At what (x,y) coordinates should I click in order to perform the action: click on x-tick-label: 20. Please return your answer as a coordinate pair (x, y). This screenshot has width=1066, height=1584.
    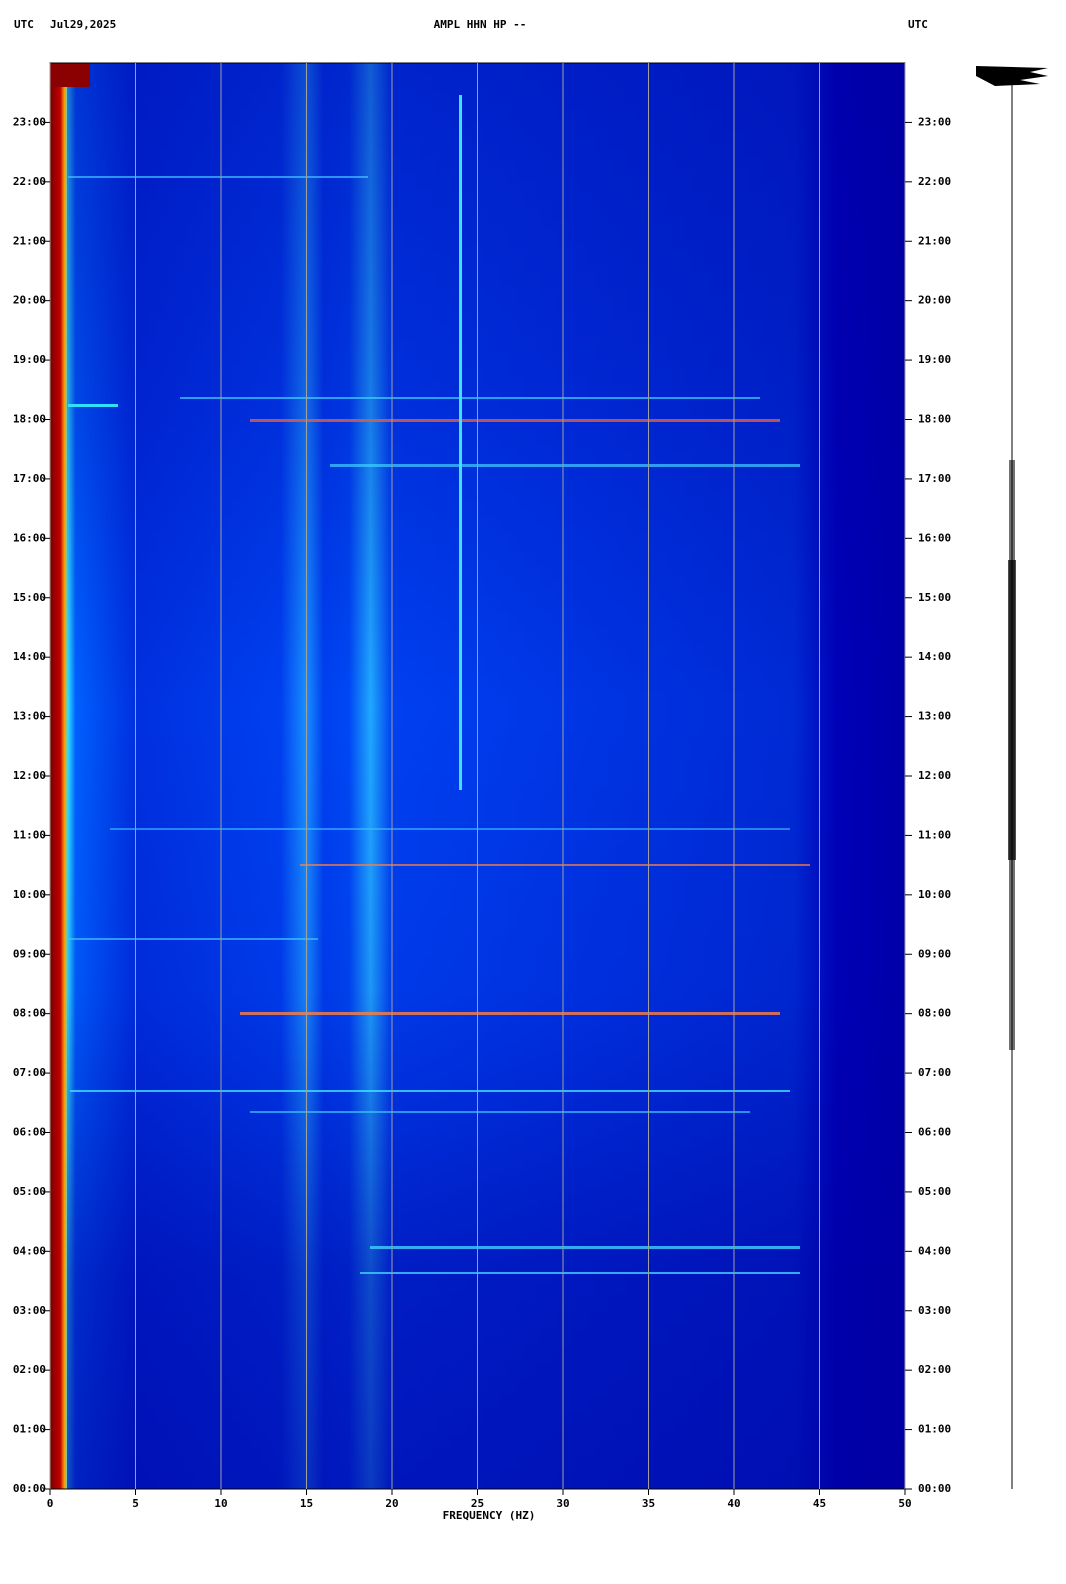
    Looking at the image, I should click on (391, 1503).